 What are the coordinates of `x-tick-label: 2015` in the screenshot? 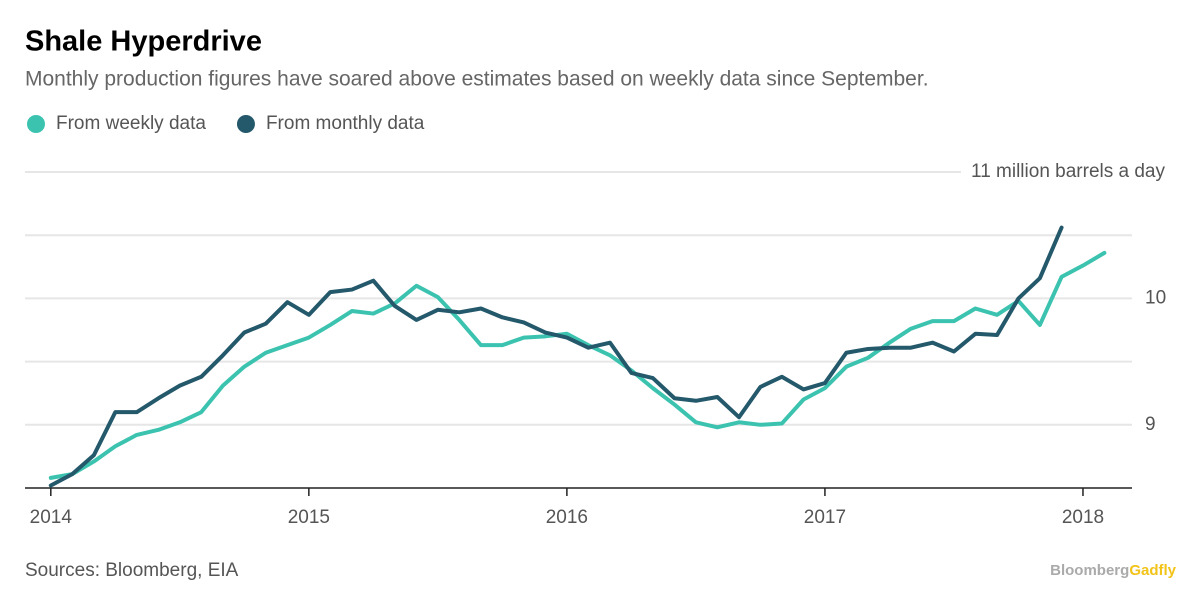 It's located at (309, 517).